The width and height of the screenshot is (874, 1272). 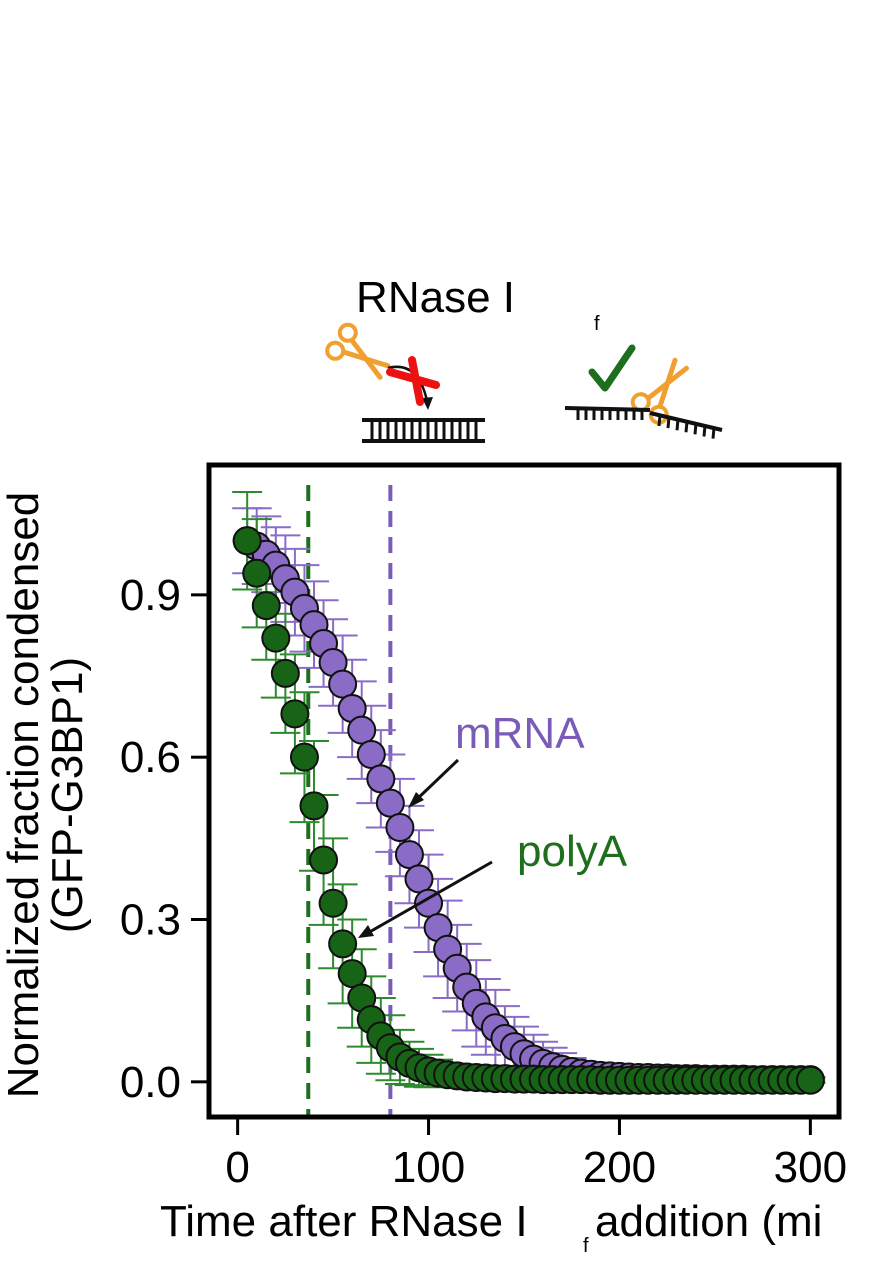 I want to click on single-stranded-rna-icon, so click(x=643, y=422).